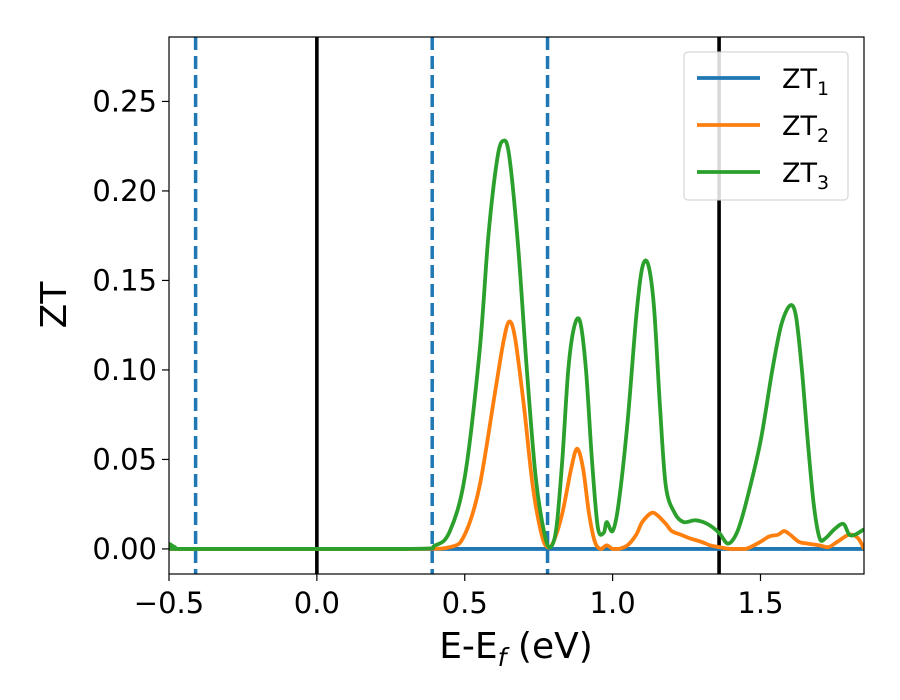 The width and height of the screenshot is (900, 700). I want to click on legend-label-zt1: ZT1, so click(805, 82).